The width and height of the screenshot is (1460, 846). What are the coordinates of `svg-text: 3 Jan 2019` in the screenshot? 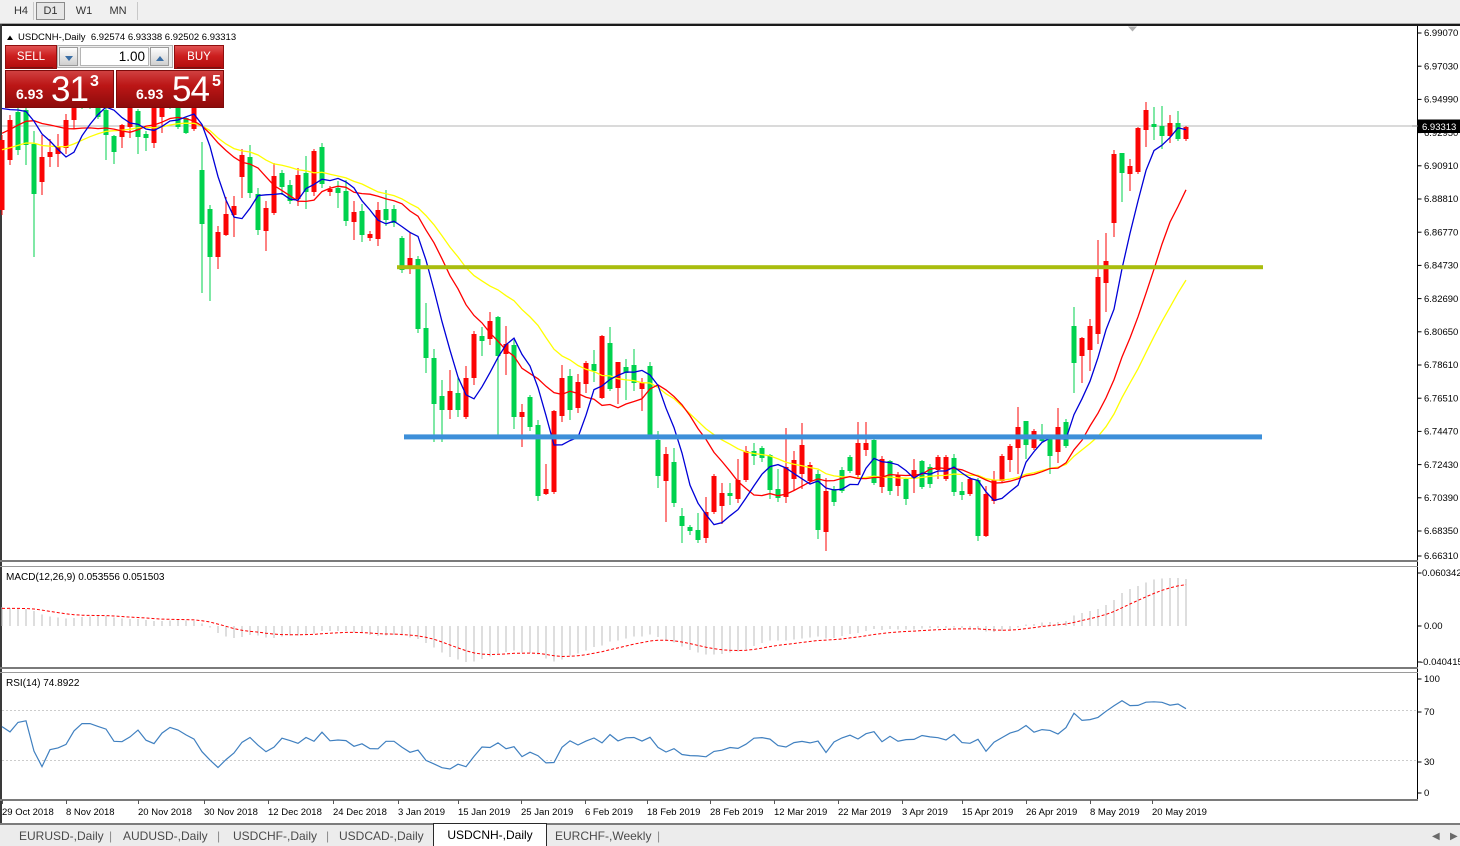 It's located at (421, 812).